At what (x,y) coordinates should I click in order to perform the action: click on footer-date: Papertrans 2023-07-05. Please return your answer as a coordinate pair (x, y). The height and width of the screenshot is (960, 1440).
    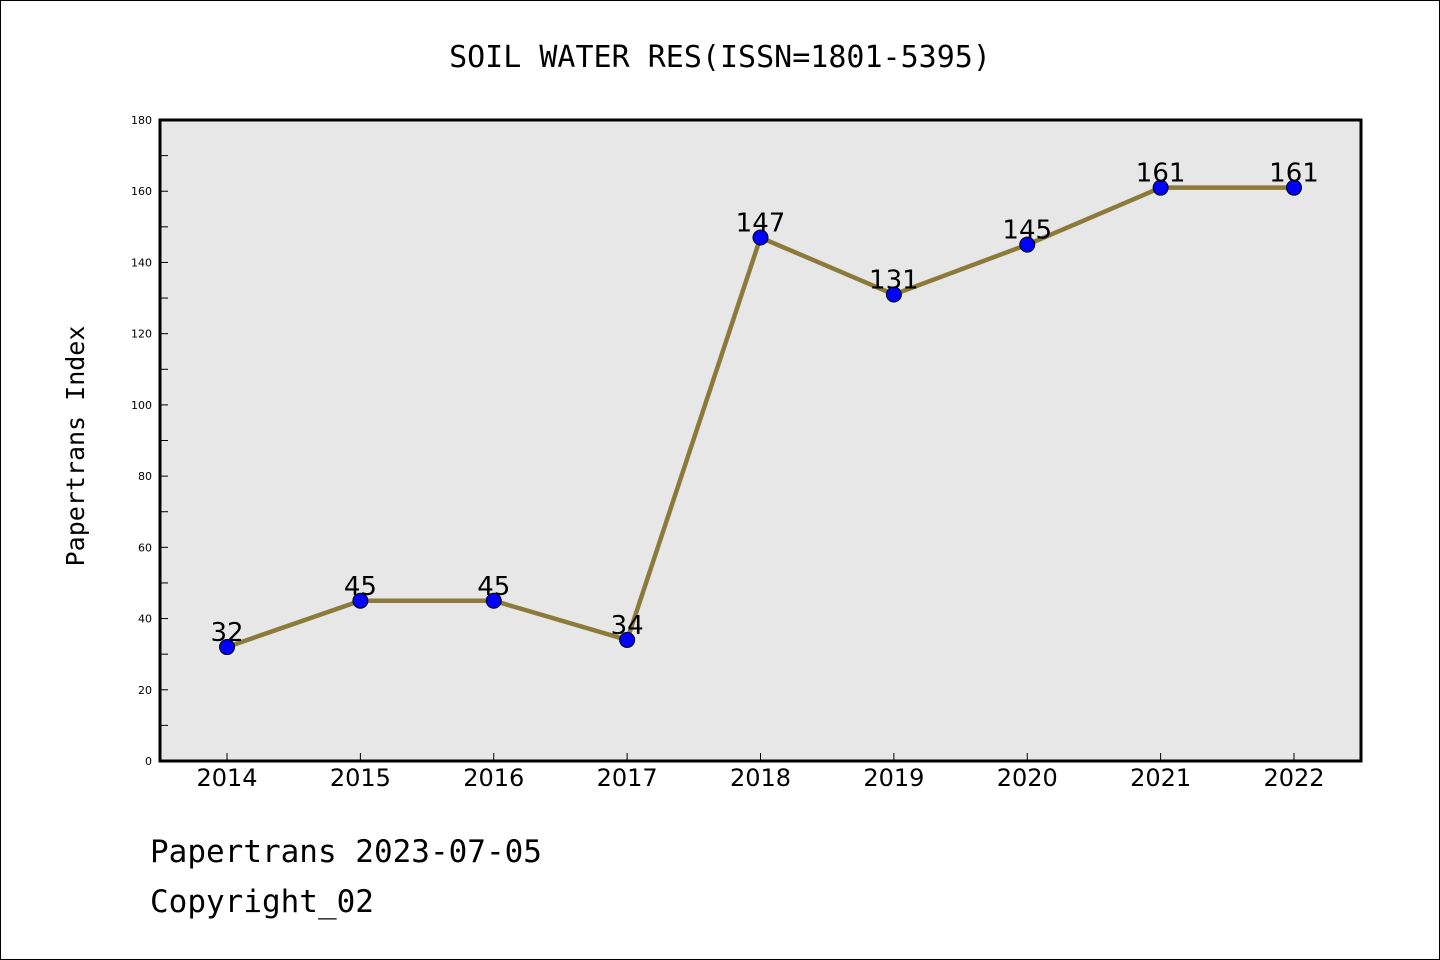
    Looking at the image, I should click on (346, 852).